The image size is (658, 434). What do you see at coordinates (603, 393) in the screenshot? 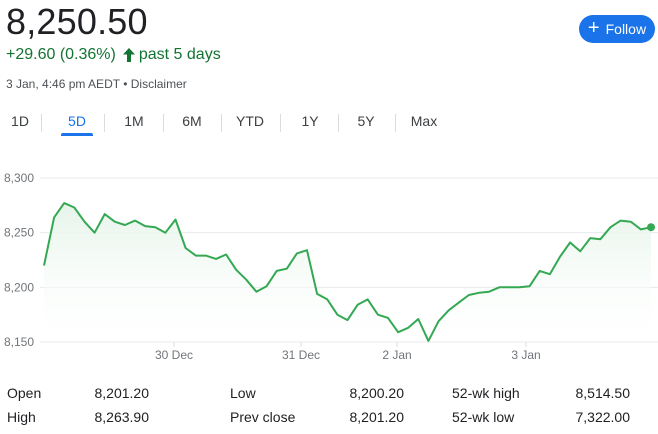
I see `stat-52wk-high-value: 8,514.50` at bounding box center [603, 393].